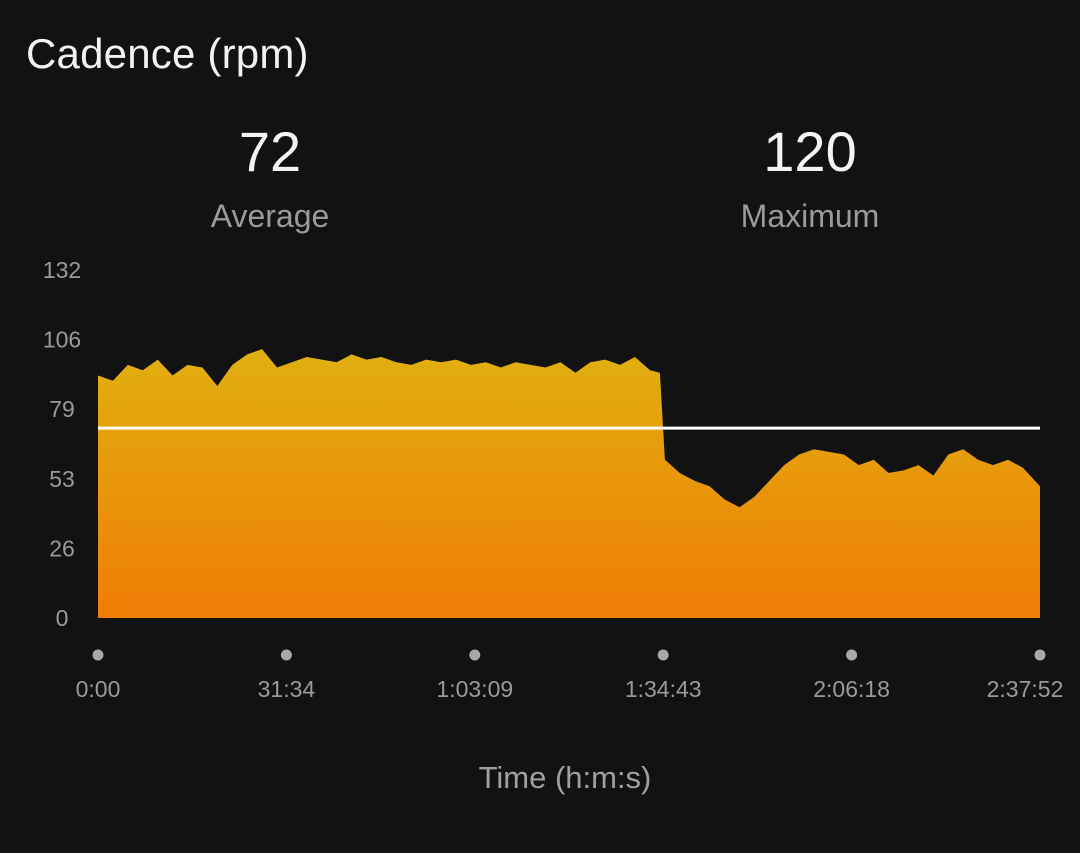 This screenshot has height=853, width=1080. I want to click on chart-title: Cadence (rpm), so click(167, 53).